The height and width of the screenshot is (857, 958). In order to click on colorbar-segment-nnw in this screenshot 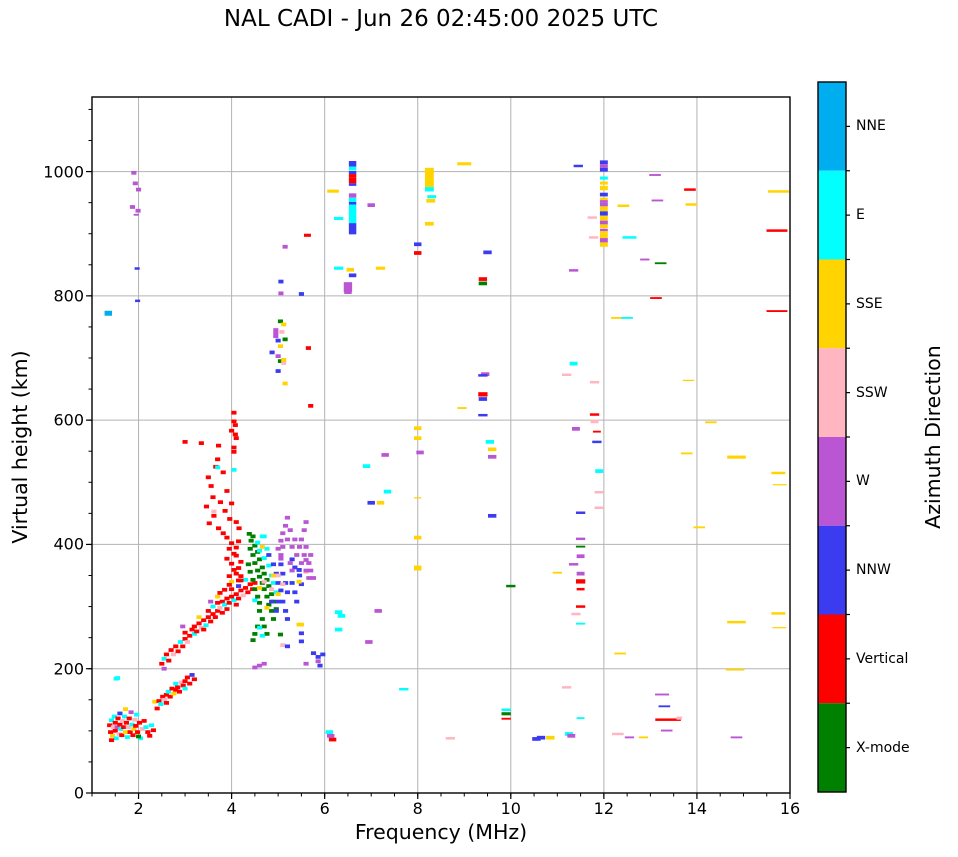, I will do `click(832, 570)`.